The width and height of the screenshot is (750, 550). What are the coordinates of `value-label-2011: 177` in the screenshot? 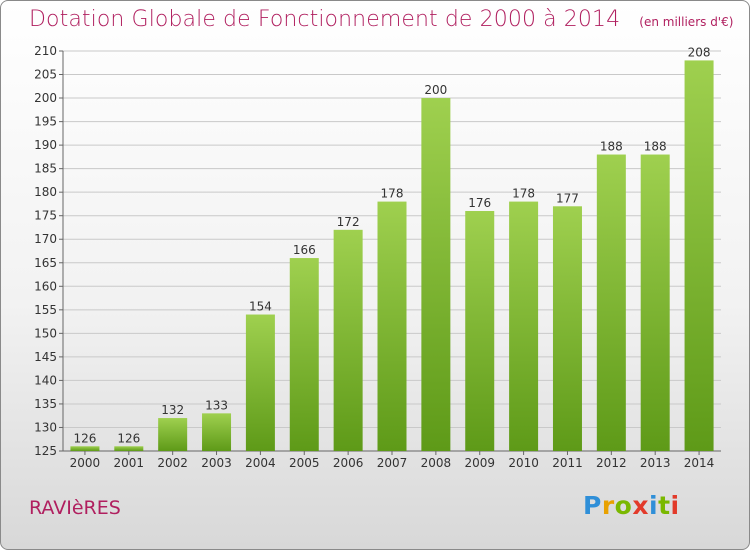 It's located at (567, 198).